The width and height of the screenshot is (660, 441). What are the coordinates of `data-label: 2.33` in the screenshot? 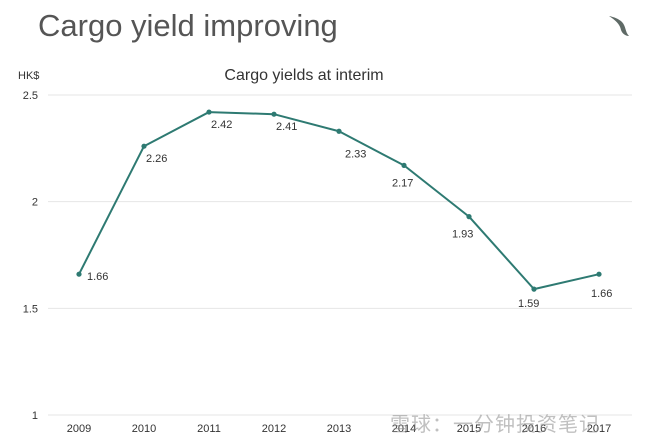 It's located at (355, 154).